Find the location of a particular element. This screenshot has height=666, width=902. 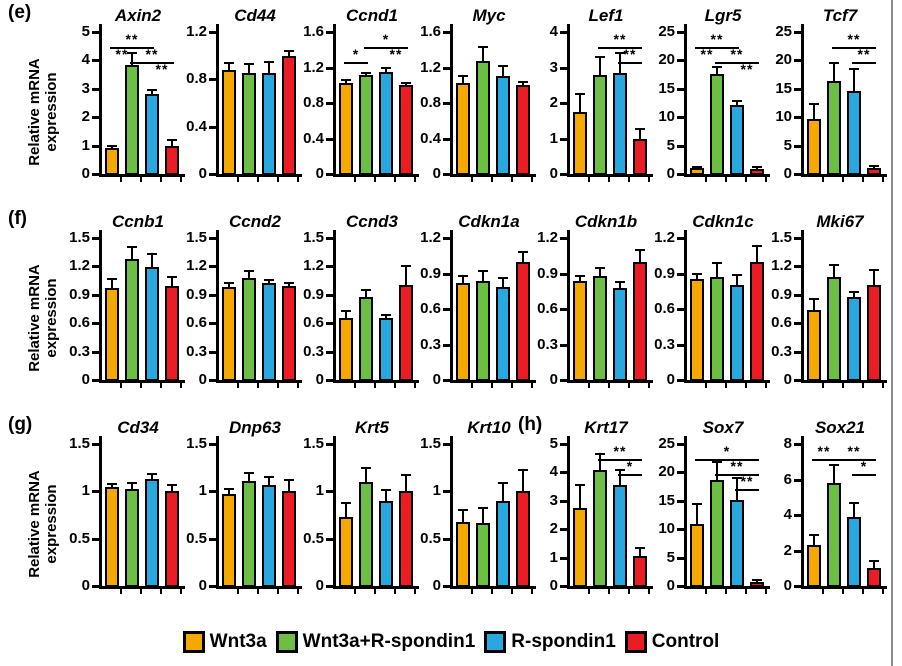

bar-wnt3a is located at coordinates (580, 330).